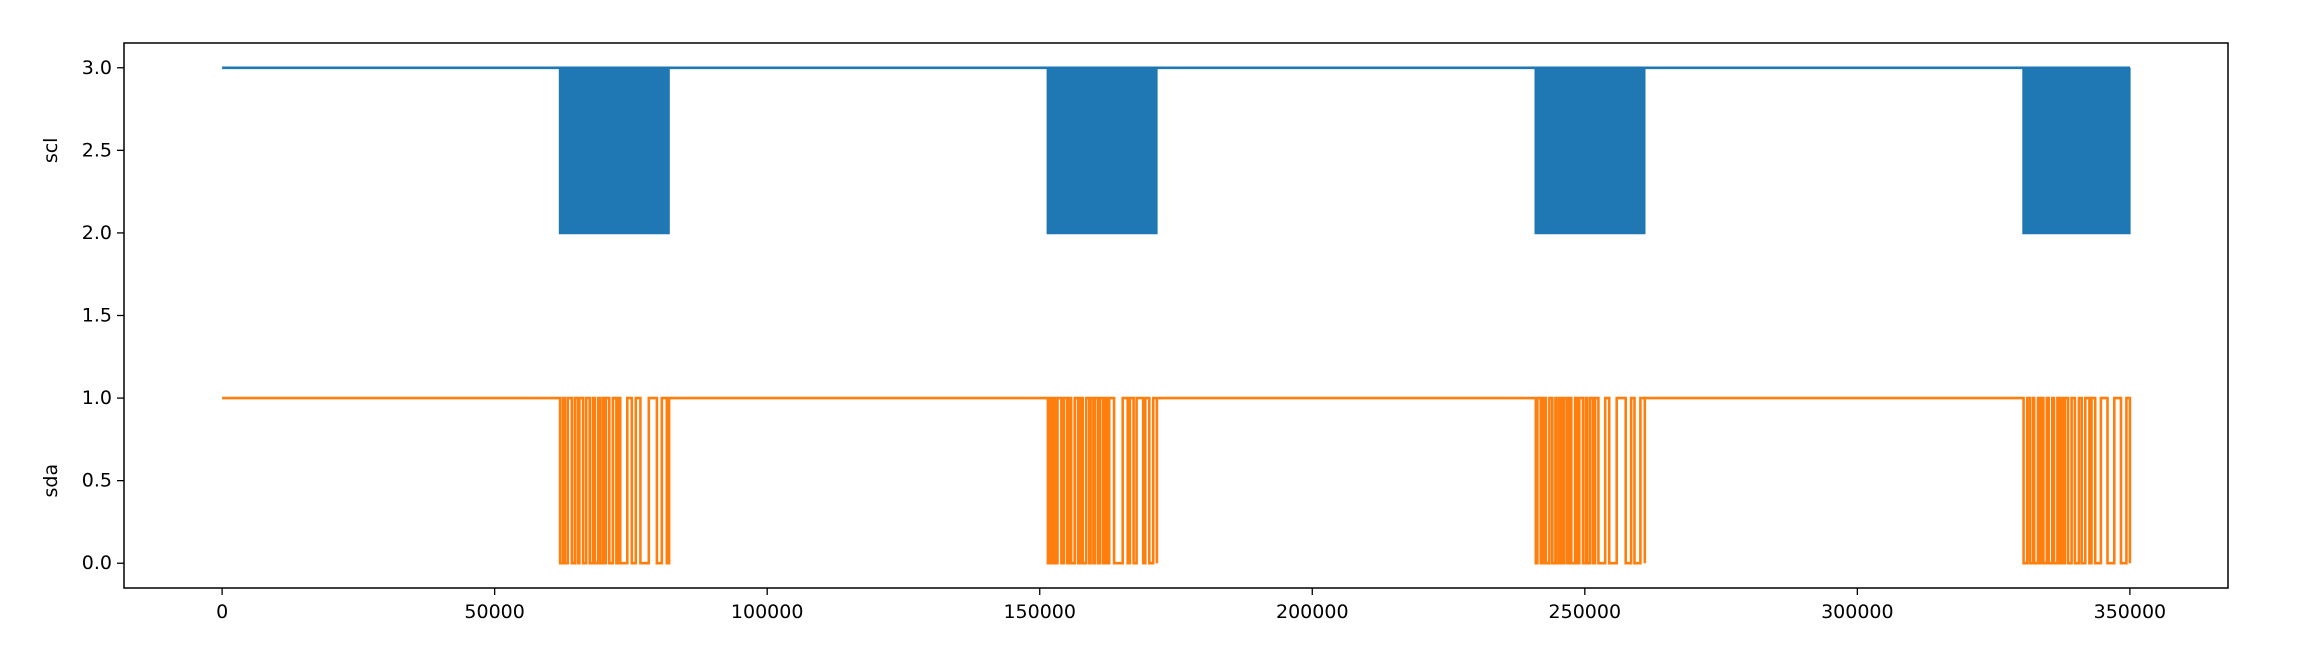 Image resolution: width=2304 pixels, height=666 pixels. What do you see at coordinates (1039, 612) in the screenshot?
I see `x-tick-label: 150000` at bounding box center [1039, 612].